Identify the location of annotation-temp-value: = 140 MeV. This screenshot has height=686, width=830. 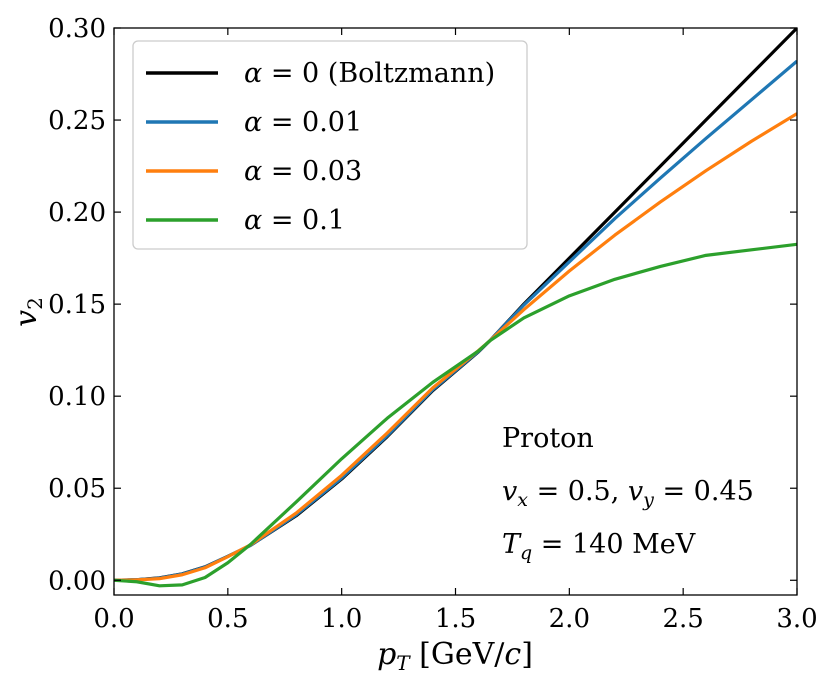
(614, 544).